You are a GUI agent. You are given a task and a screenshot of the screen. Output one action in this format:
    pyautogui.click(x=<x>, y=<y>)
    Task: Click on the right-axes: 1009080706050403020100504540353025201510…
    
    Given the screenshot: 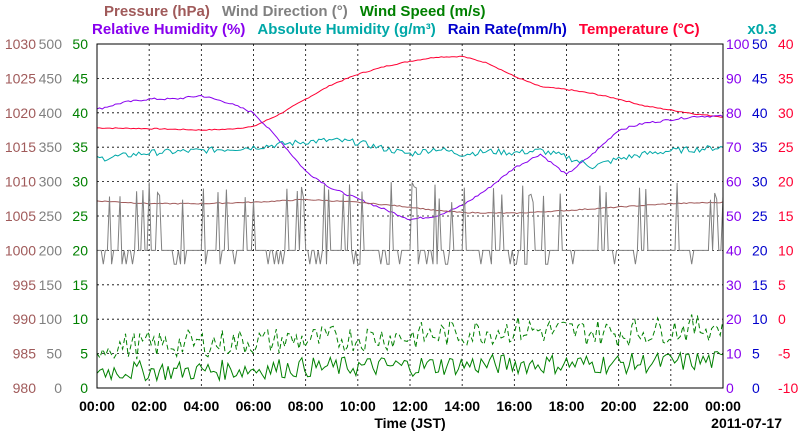 What is the action you would take?
    pyautogui.click(x=762, y=216)
    